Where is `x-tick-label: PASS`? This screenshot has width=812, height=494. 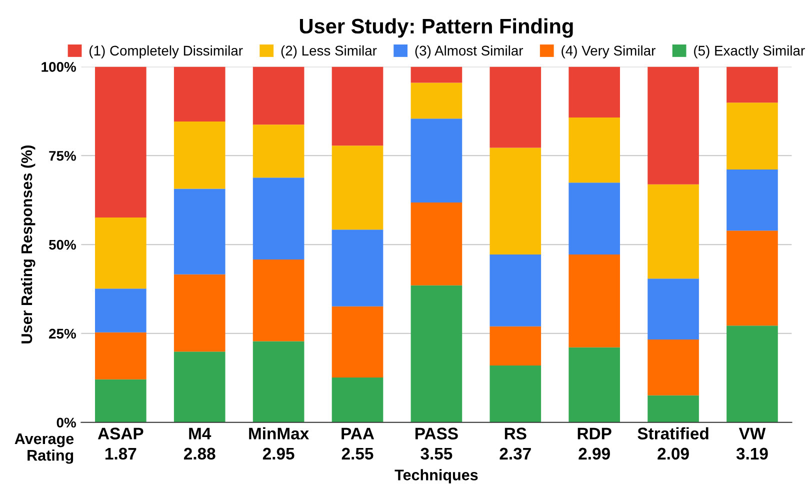 x-tick-label: PASS is located at coordinates (436, 434).